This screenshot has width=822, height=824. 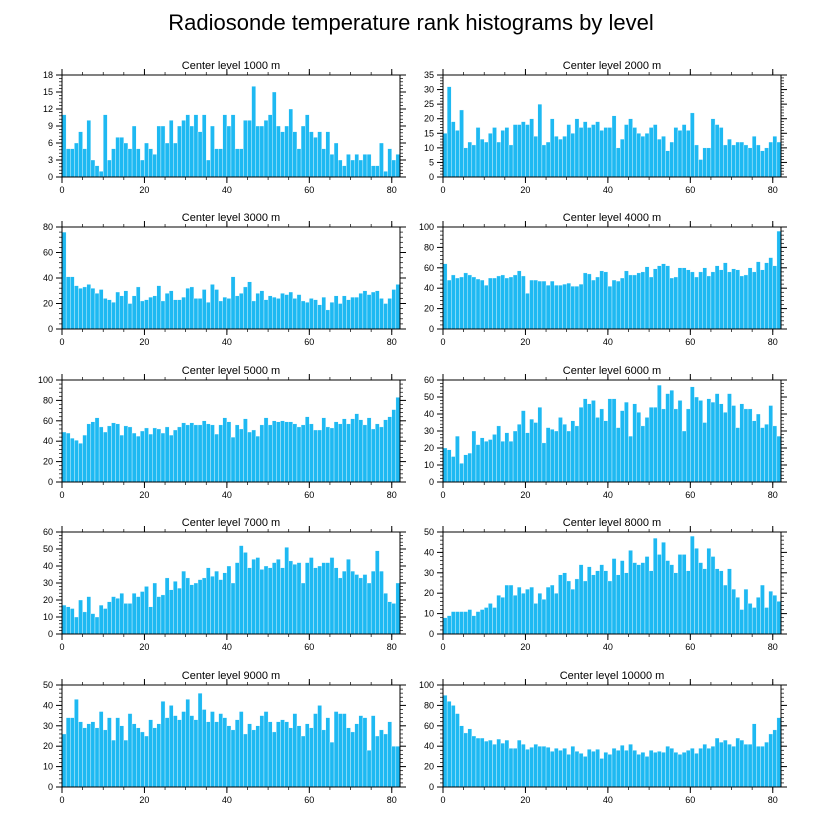 What do you see at coordinates (525, 190) in the screenshot?
I see `x-tick-label: 20` at bounding box center [525, 190].